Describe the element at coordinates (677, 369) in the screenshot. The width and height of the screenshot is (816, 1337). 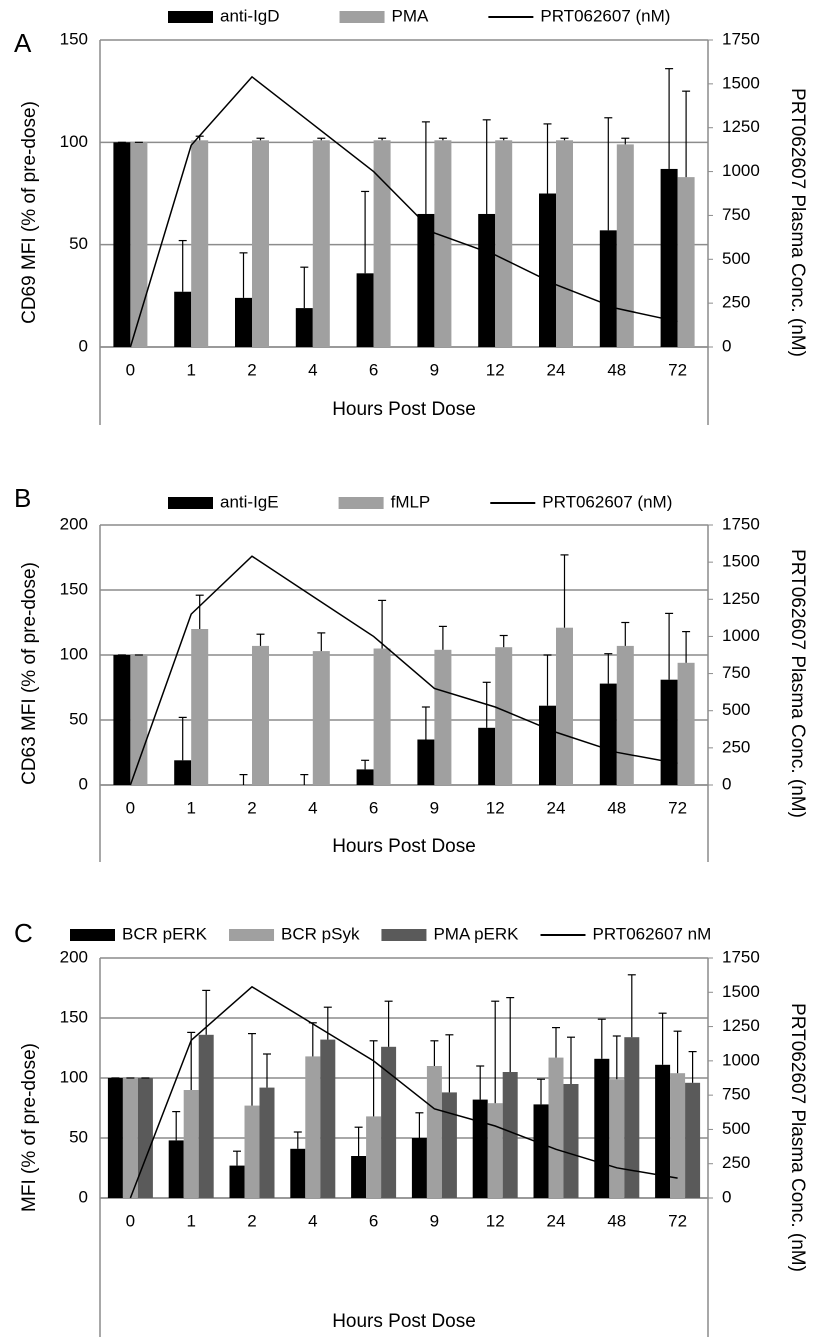
I see `x-tick-label: 72` at that location.